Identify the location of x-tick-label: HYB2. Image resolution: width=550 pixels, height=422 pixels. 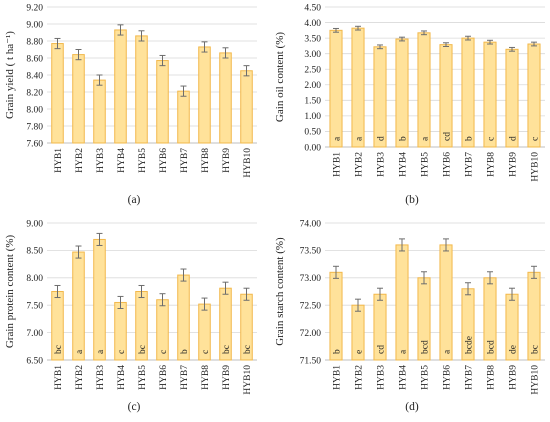
(360, 377).